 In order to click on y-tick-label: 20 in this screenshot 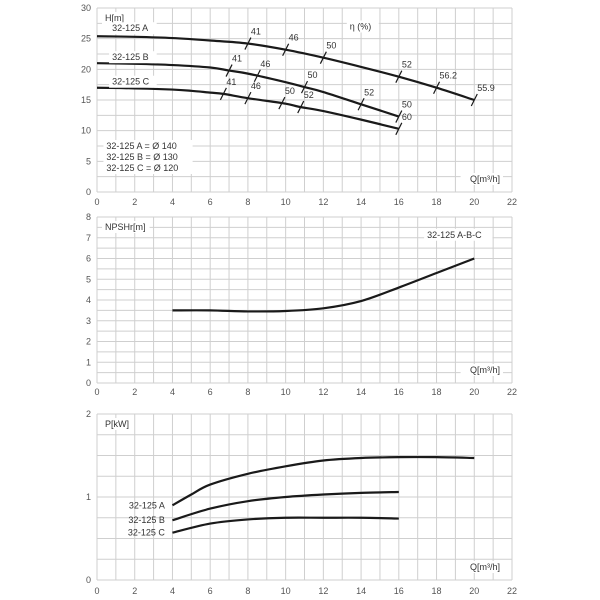, I will do `click(86, 69)`.